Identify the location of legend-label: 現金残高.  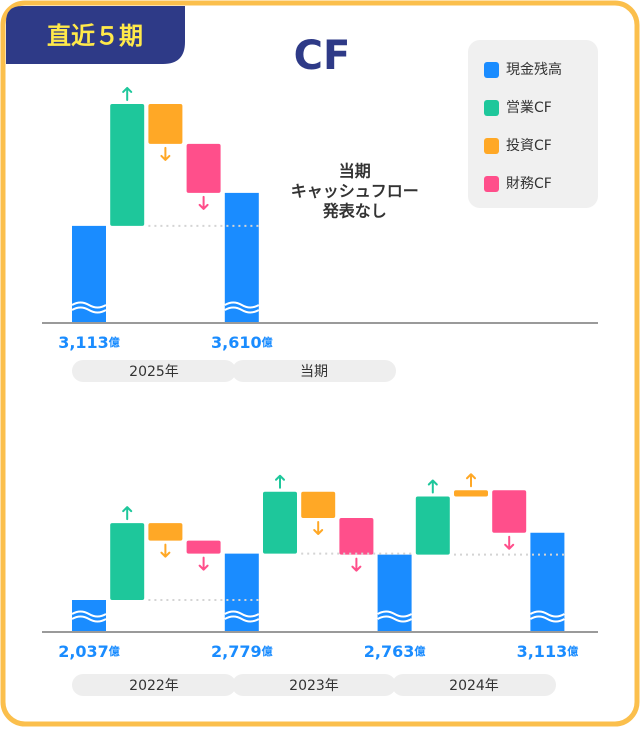
(534, 69).